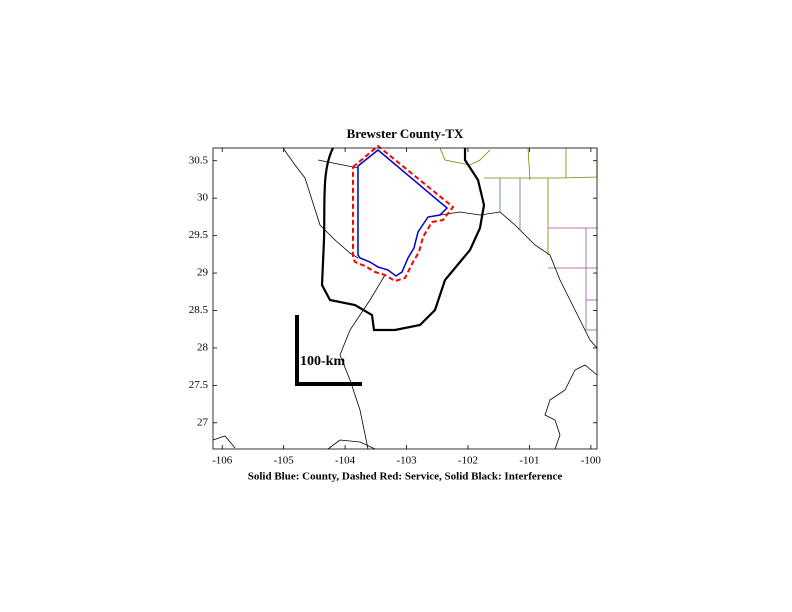 The width and height of the screenshot is (792, 612). What do you see at coordinates (345, 461) in the screenshot?
I see `x-tick-label: -104` at bounding box center [345, 461].